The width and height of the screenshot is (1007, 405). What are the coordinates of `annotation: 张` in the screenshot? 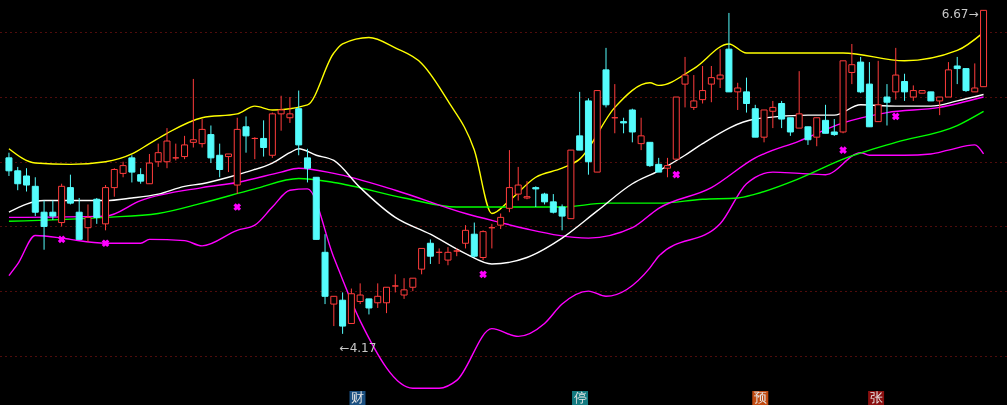 It's located at (876, 397).